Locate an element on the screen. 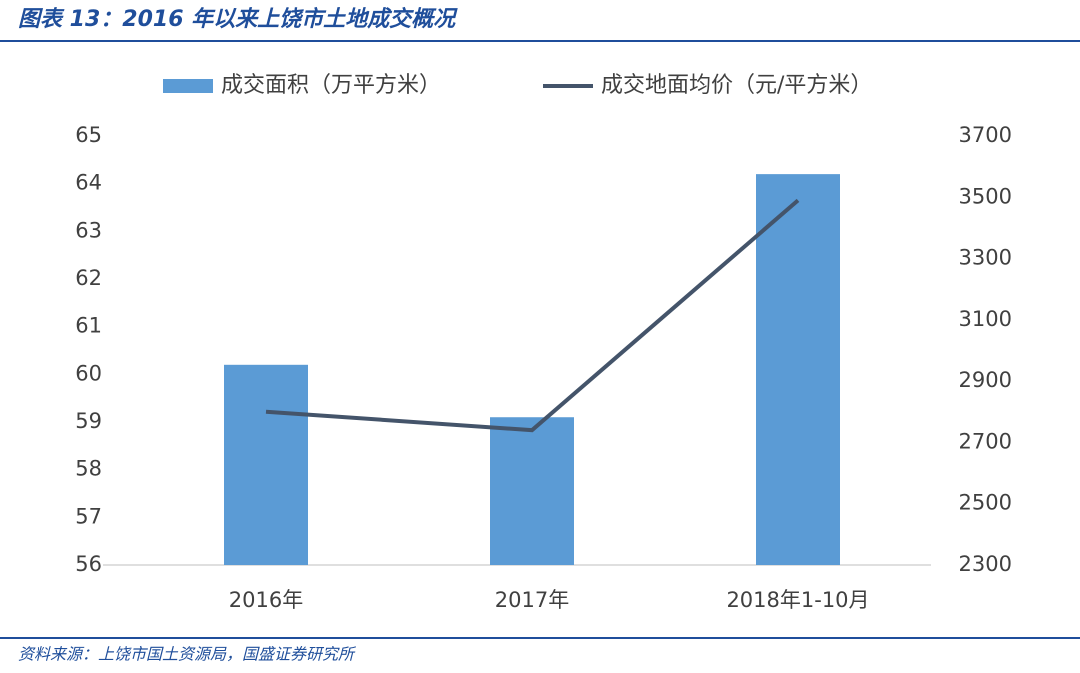  y-tick-label: 59 is located at coordinates (88, 421).